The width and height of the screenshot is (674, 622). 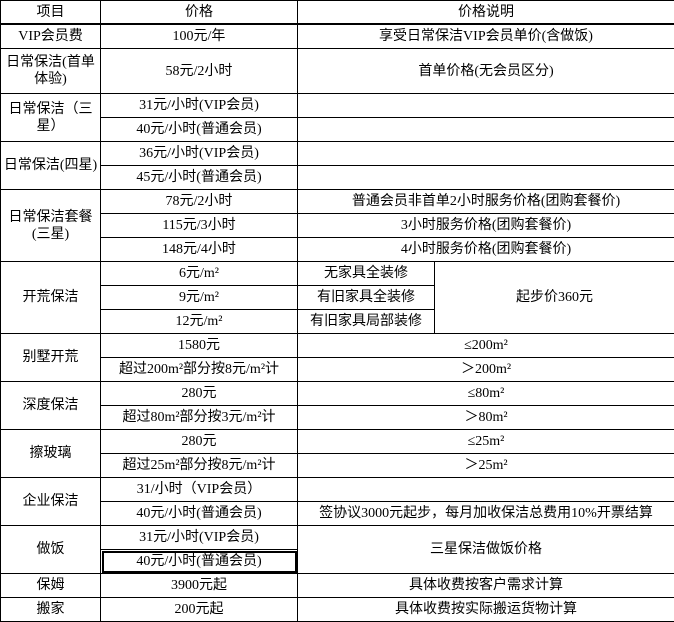 I want to click on note-cell: 签协议3000元起步，每月加收保洁总费用10%开票结算, so click(x=486, y=514).